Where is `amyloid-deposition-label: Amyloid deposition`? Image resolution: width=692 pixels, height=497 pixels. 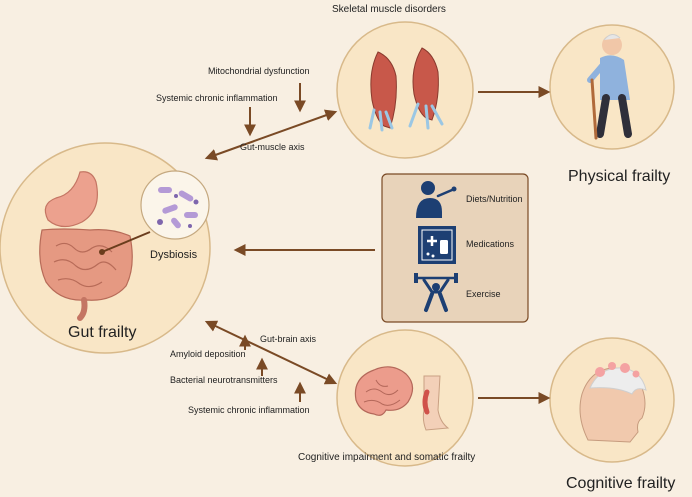
amyloid-deposition-label: Amyloid deposition is located at coordinates (208, 354).